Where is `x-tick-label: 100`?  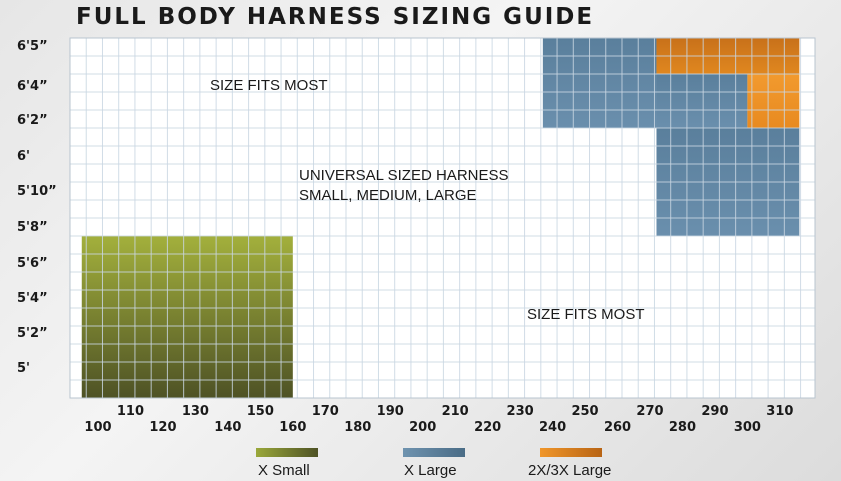 x-tick-label: 100 is located at coordinates (97, 427).